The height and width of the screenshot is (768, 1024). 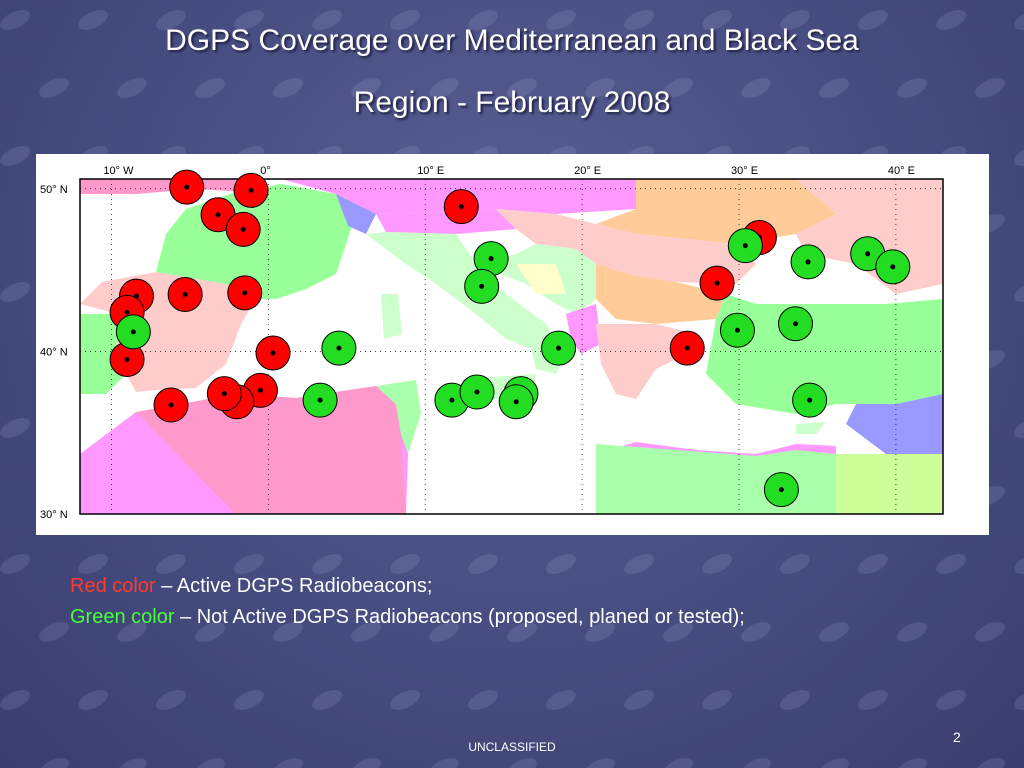 I want to click on lon-tick-label: 40° E, so click(x=901, y=171).